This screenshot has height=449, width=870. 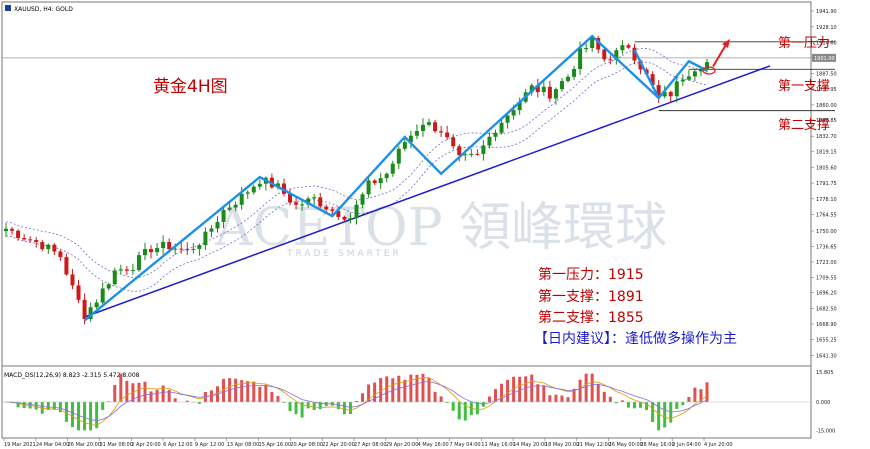 I want to click on watermark-brand: ACETOP 領峰環球, so click(x=440, y=228).